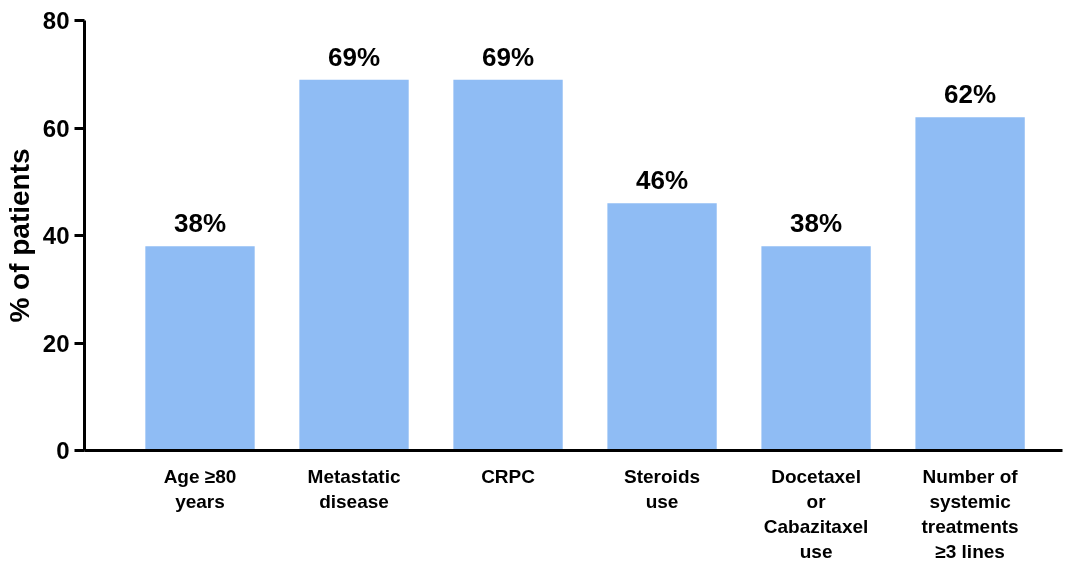  Describe the element at coordinates (662, 488) in the screenshot. I see `x-tick-label: Steroids use` at that location.